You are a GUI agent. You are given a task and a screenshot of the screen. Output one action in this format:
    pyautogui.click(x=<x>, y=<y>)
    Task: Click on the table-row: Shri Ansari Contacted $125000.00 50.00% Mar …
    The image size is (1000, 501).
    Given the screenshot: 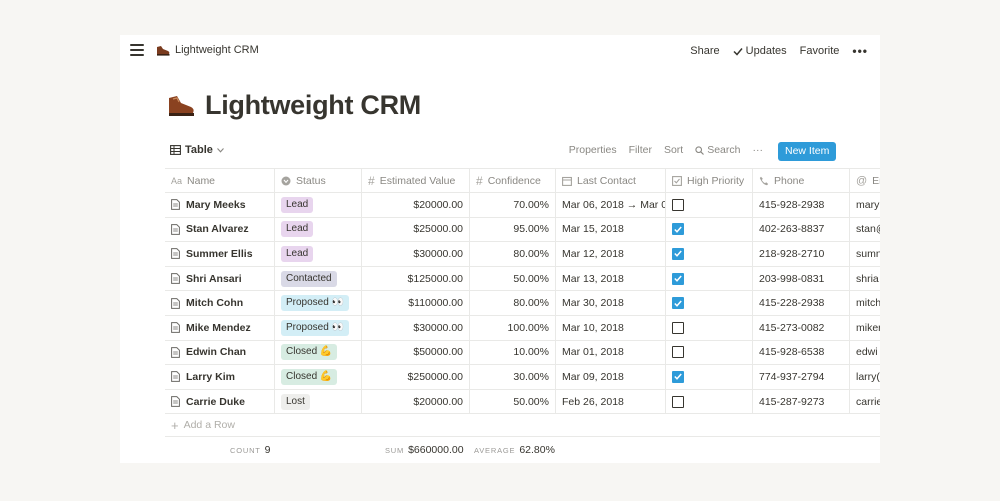 What is the action you would take?
    pyautogui.click(x=522, y=279)
    